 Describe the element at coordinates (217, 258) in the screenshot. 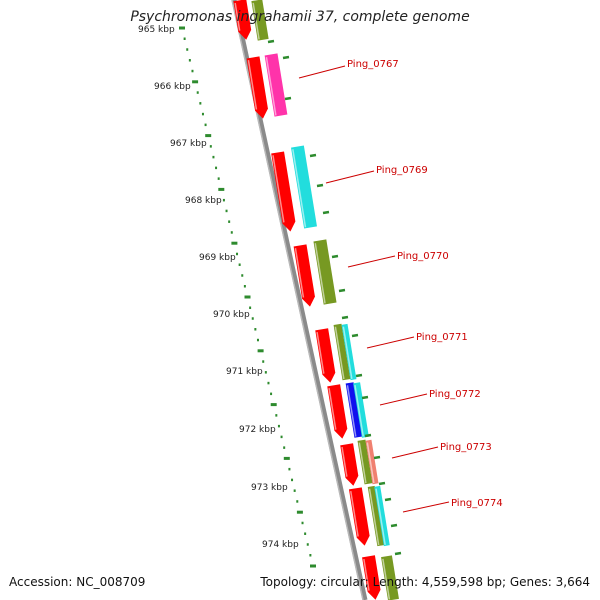

I see `ruler-label: 969 kbp` at that location.